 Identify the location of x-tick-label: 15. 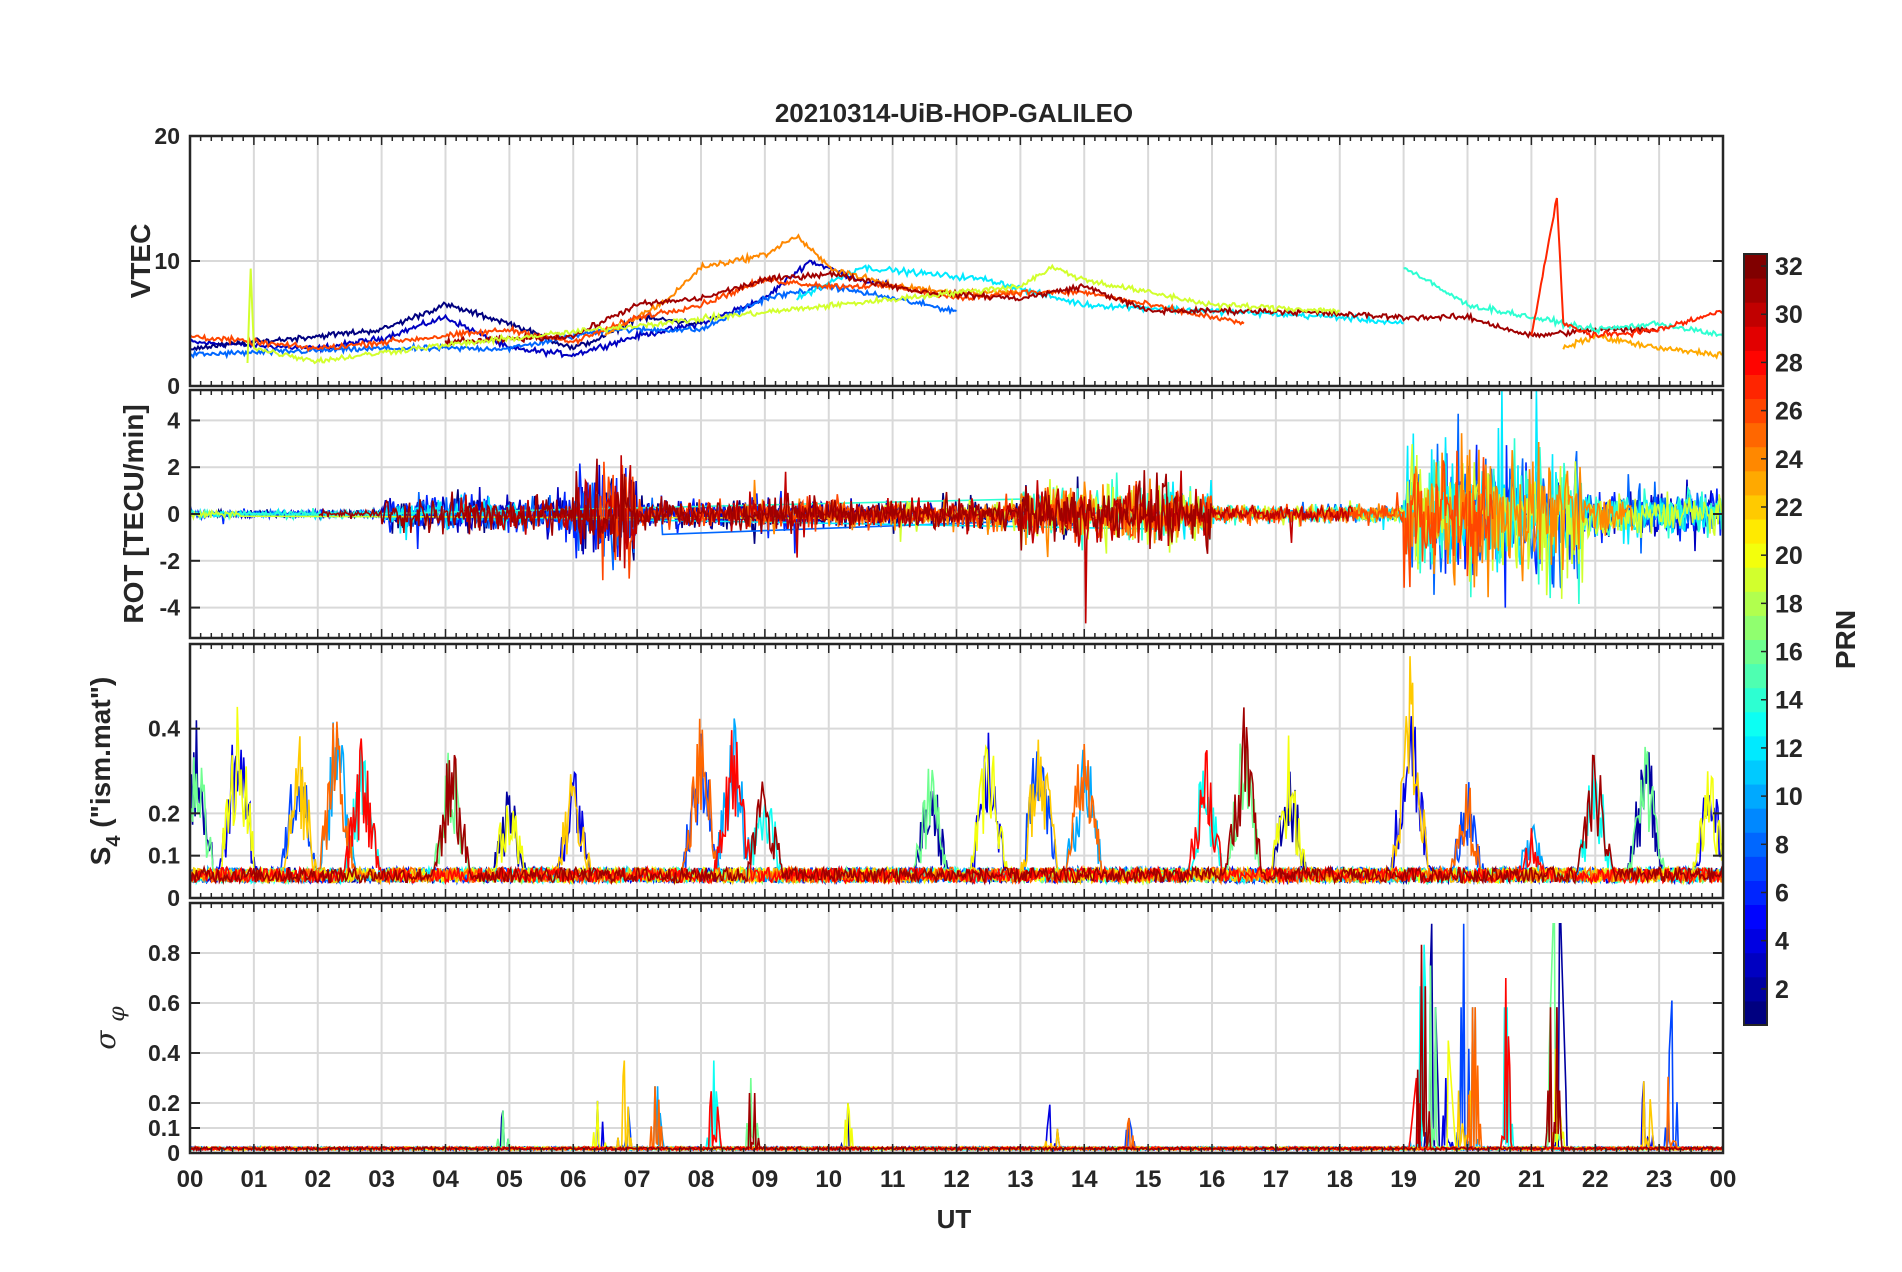
(1148, 1179).